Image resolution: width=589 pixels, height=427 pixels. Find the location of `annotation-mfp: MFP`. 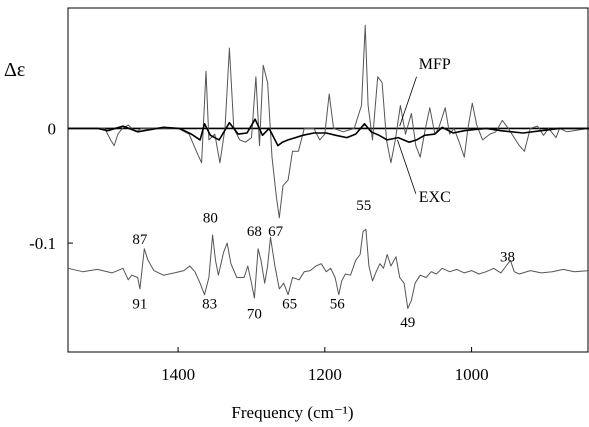

annotation-mfp: MFP is located at coordinates (435, 64).